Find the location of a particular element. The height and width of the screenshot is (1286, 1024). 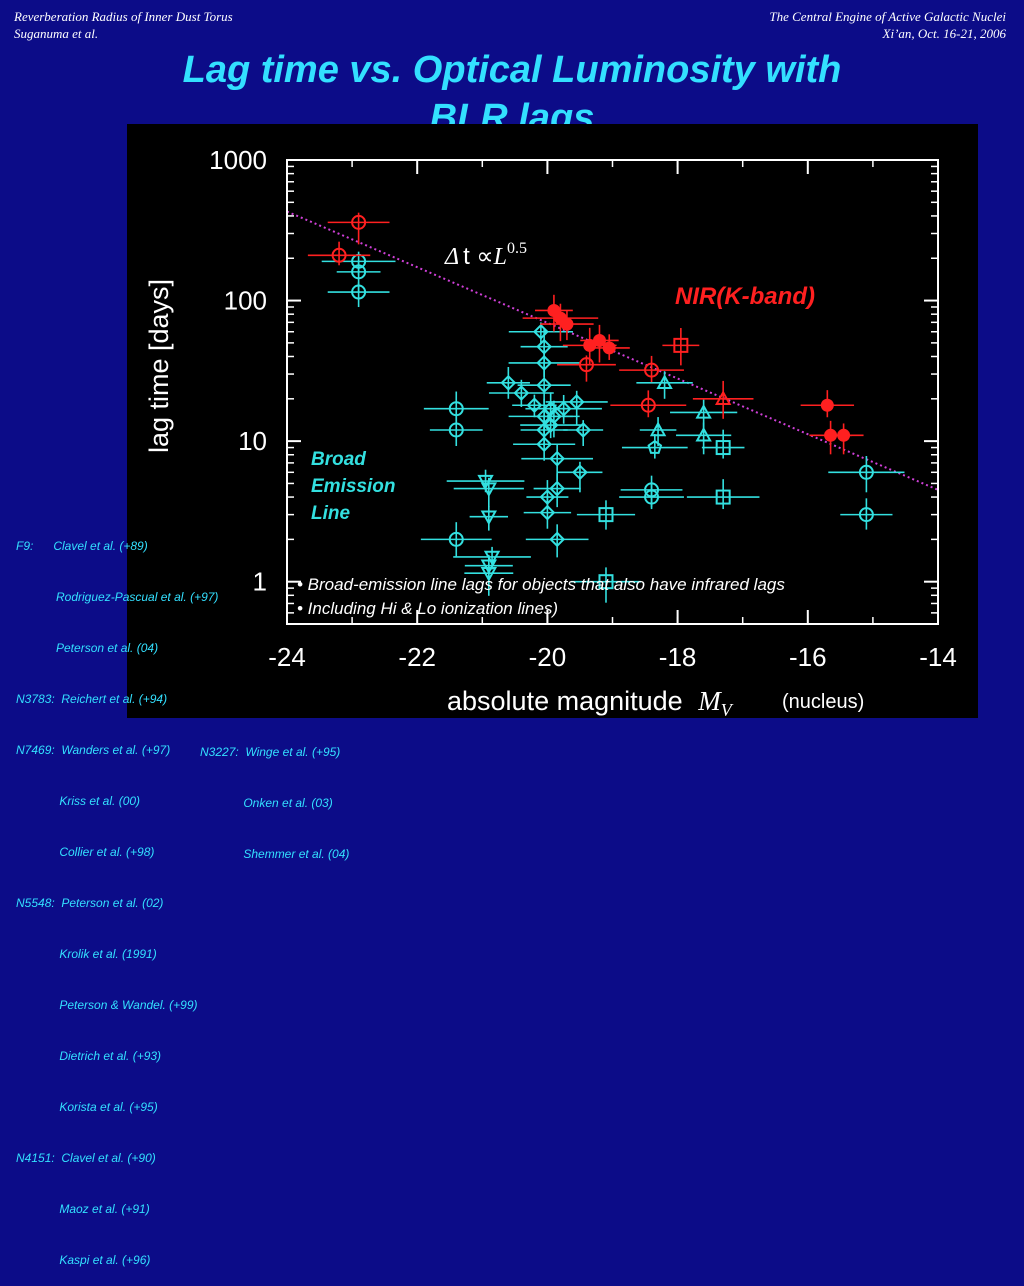

reference-line: N5548: Peterson et al. (02) is located at coordinates (90, 903).